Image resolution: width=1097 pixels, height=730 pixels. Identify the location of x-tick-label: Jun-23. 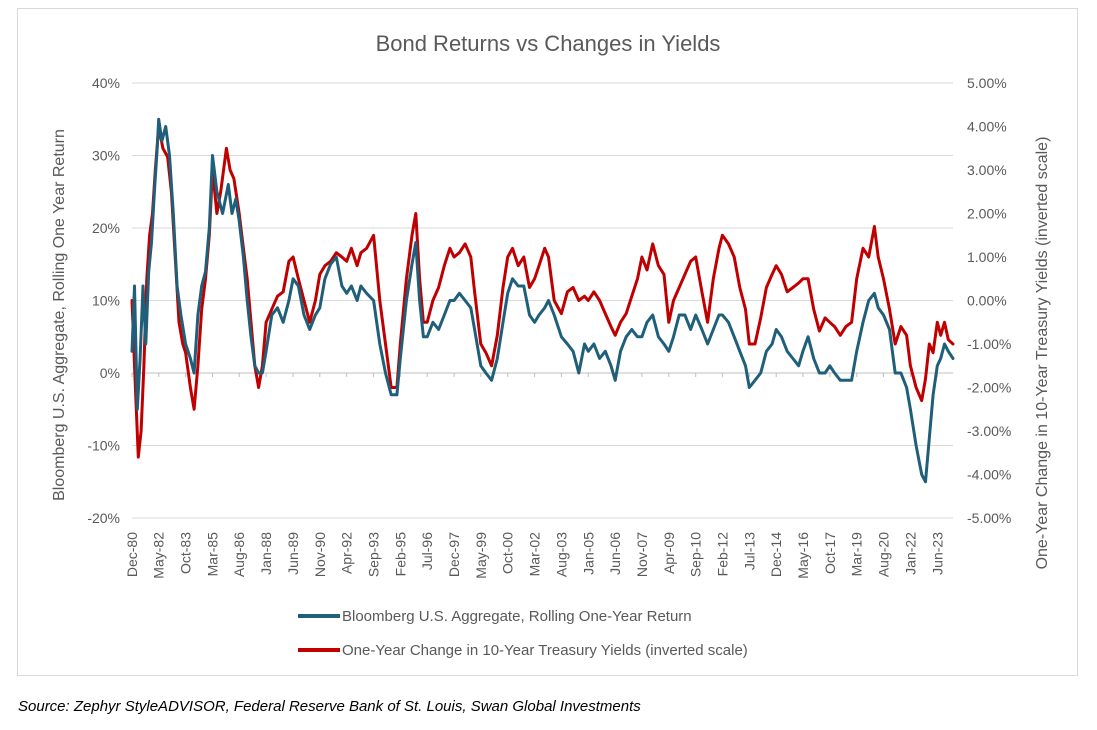
(937, 553).